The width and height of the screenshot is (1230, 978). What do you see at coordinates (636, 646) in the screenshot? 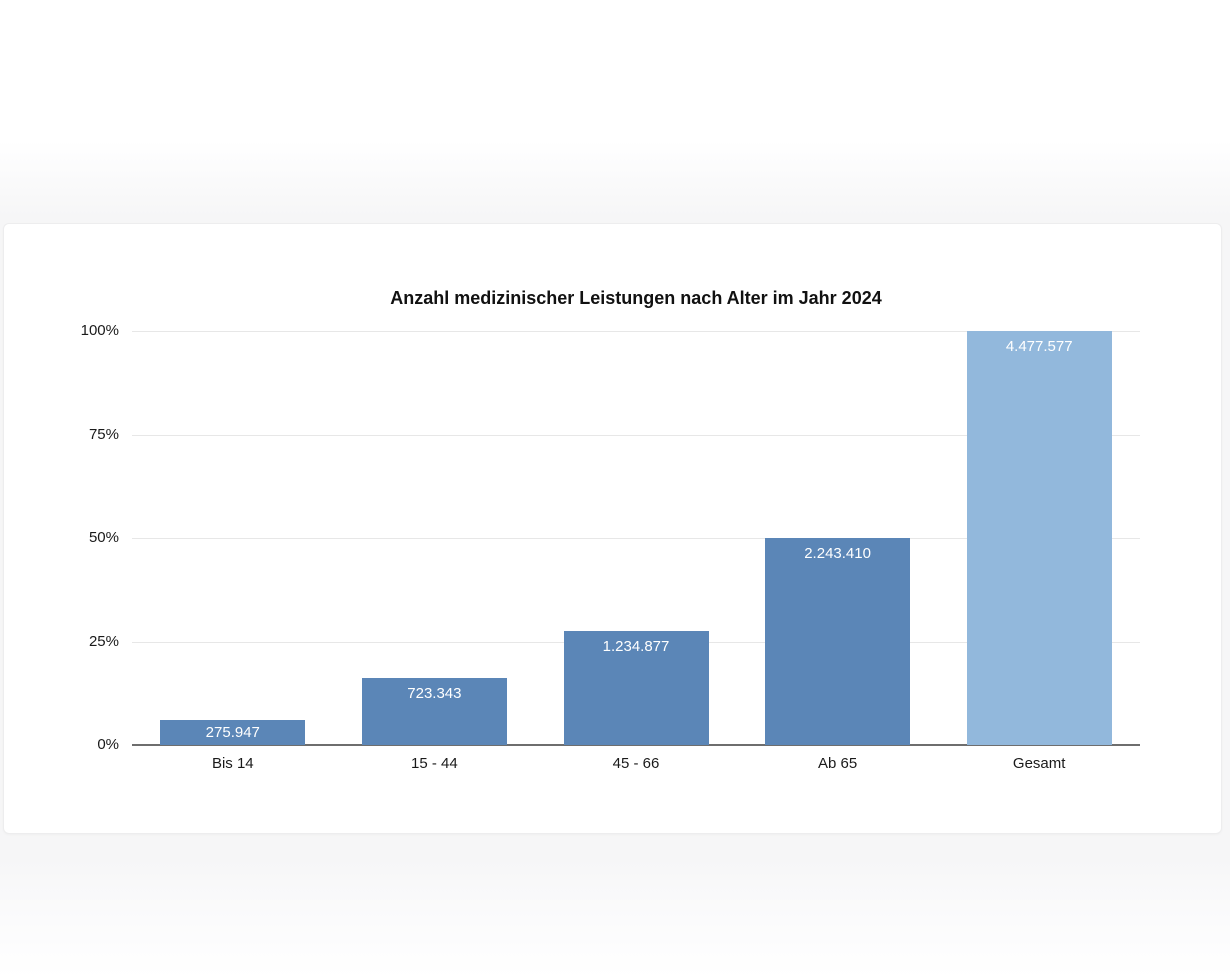
I see `bar-value-label-45-66: 1.234.877` at bounding box center [636, 646].